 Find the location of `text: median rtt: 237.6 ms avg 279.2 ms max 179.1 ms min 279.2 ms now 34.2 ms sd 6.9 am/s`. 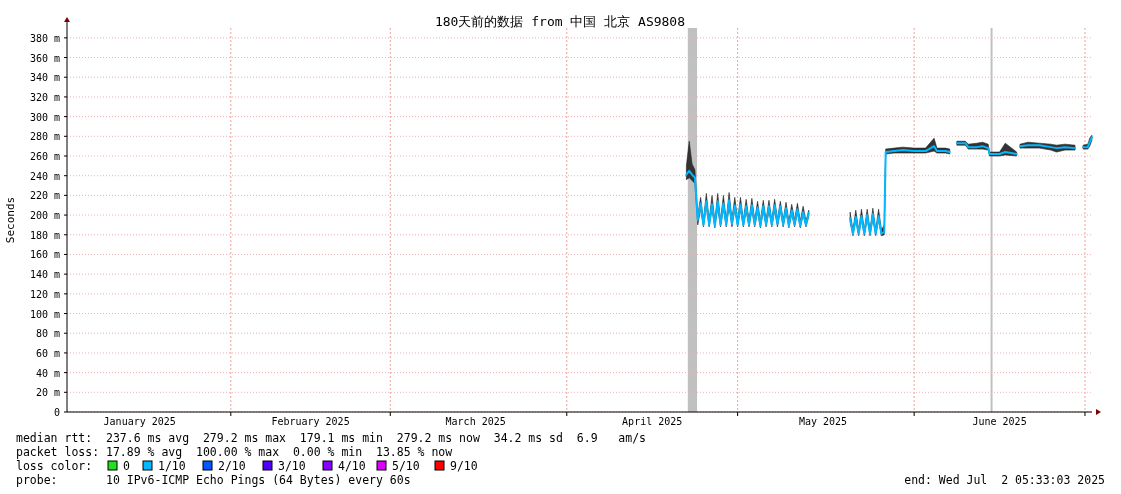

text: median rtt: 237.6 ms avg 279.2 ms max 179.1 ms min 279.2 ms now 34.2 ms sd 6.9 am/s is located at coordinates (331, 438).